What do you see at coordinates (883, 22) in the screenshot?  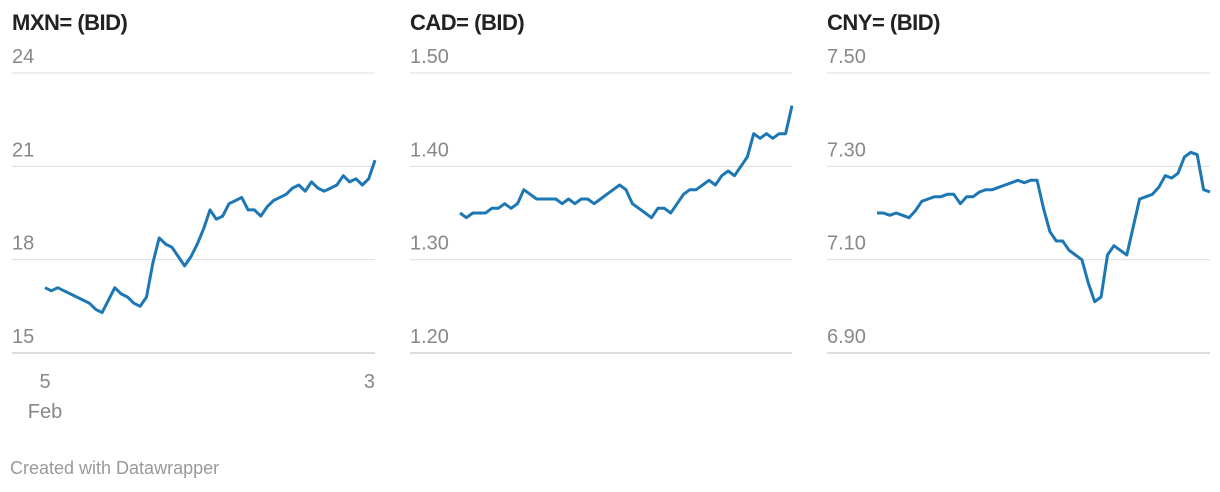 I see `panel-title: CNY= (BID)` at bounding box center [883, 22].